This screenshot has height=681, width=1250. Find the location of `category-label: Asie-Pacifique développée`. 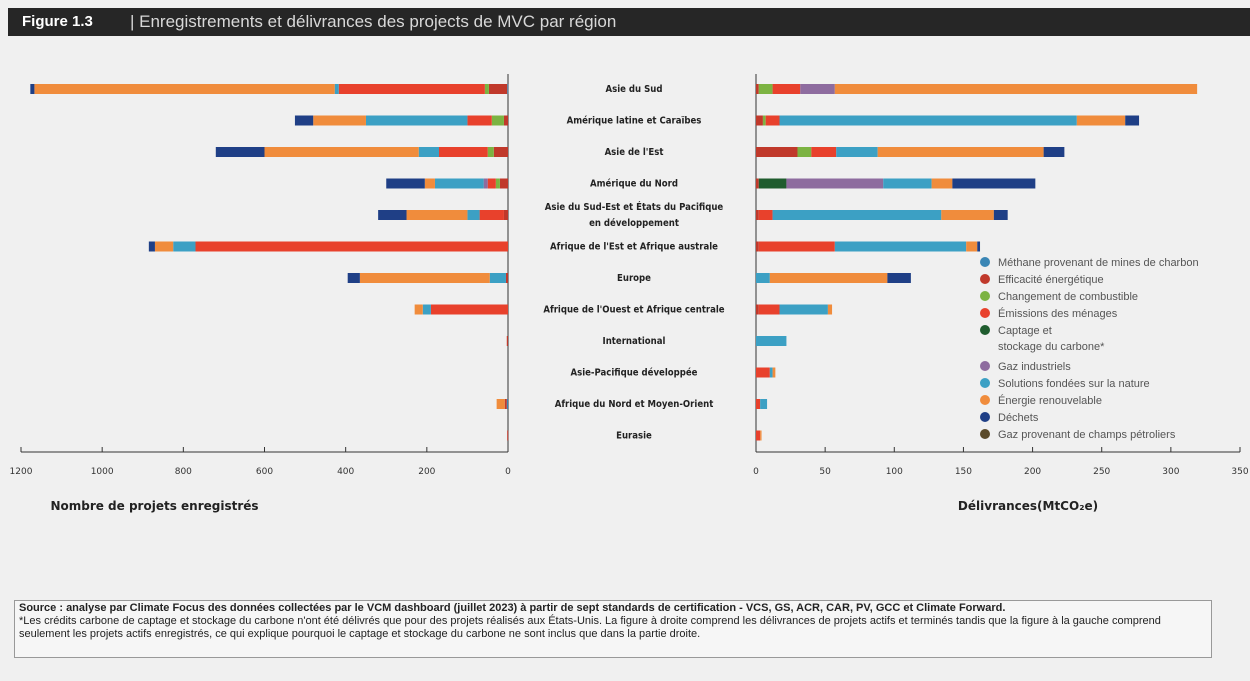

category-label: Asie-Pacifique développée is located at coordinates (634, 373).